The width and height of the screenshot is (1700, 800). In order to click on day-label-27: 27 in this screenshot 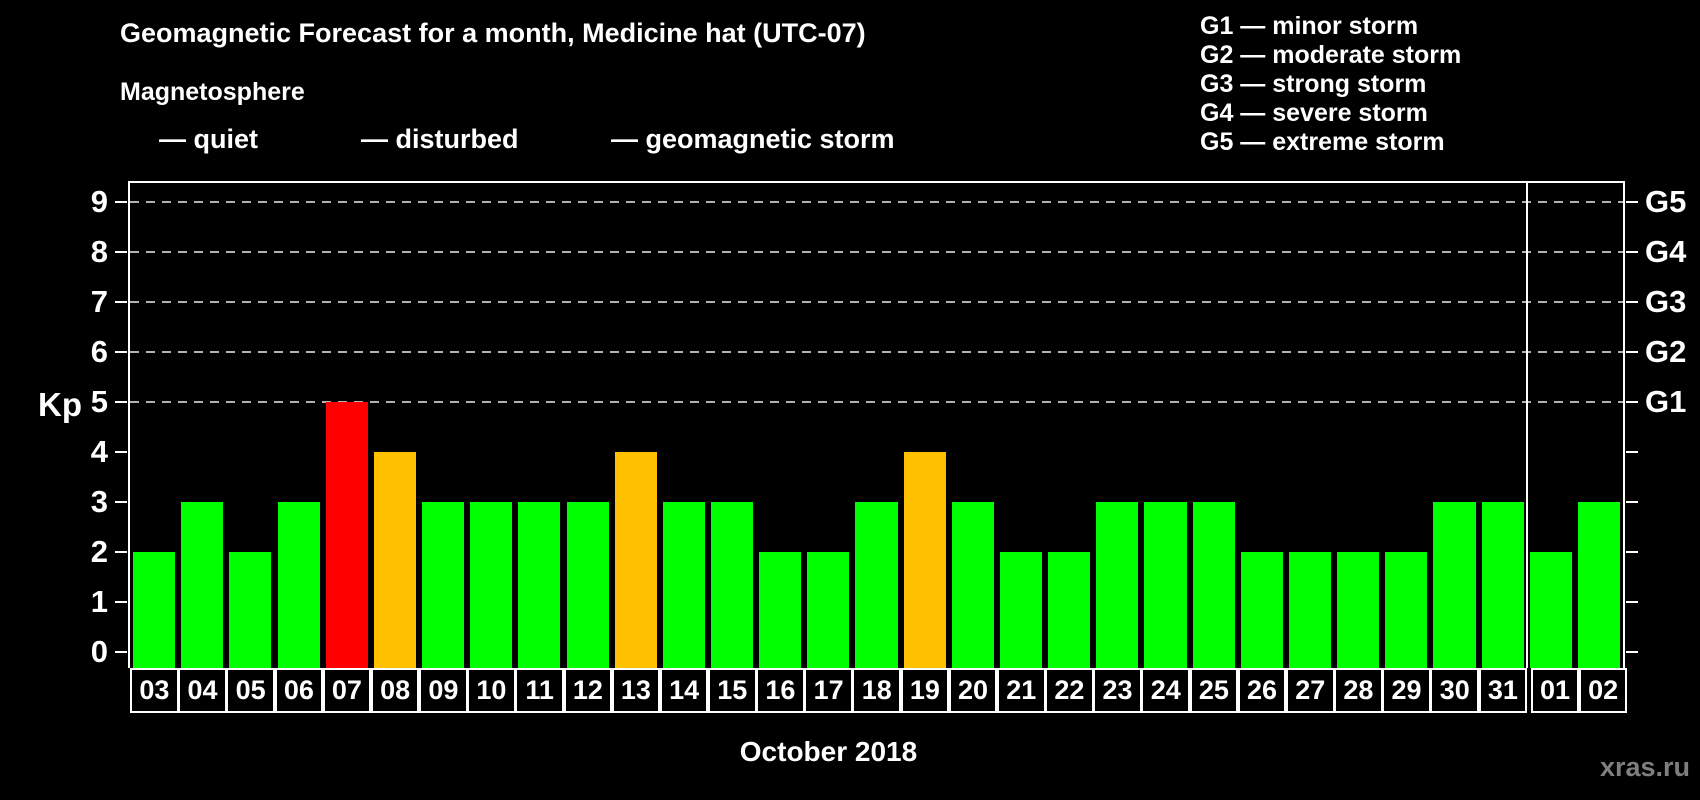, I will do `click(1310, 690)`.